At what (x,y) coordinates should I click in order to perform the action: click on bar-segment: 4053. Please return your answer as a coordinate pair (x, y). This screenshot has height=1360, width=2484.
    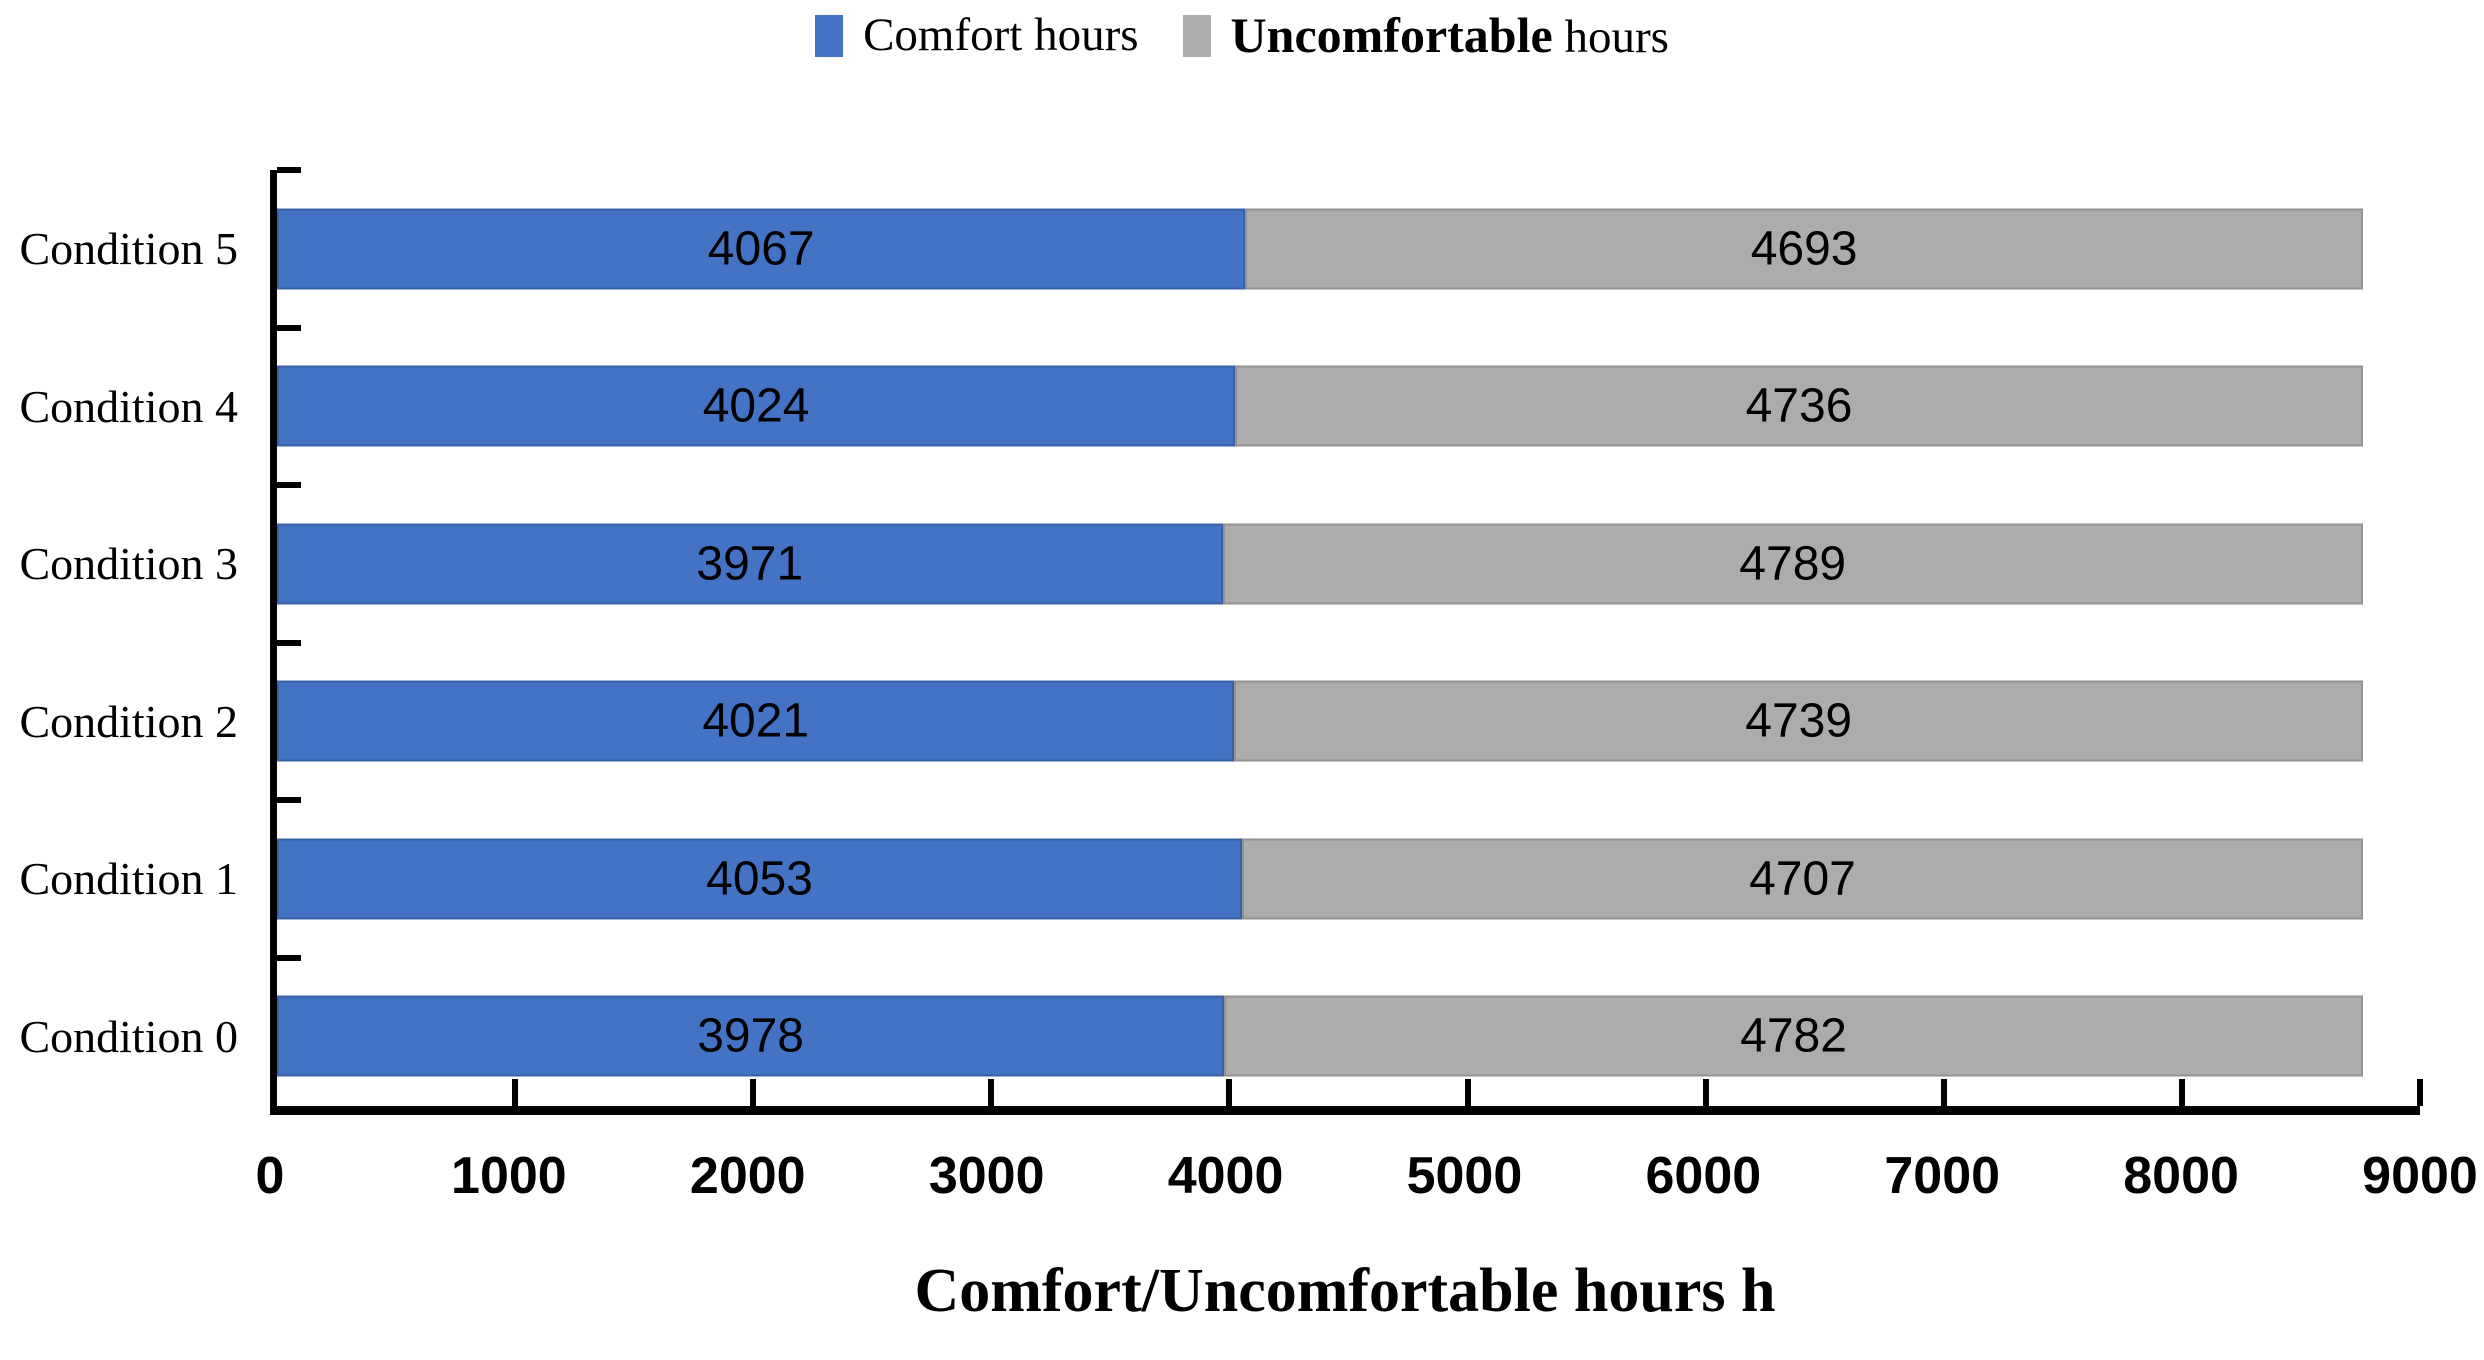
    Looking at the image, I should click on (760, 879).